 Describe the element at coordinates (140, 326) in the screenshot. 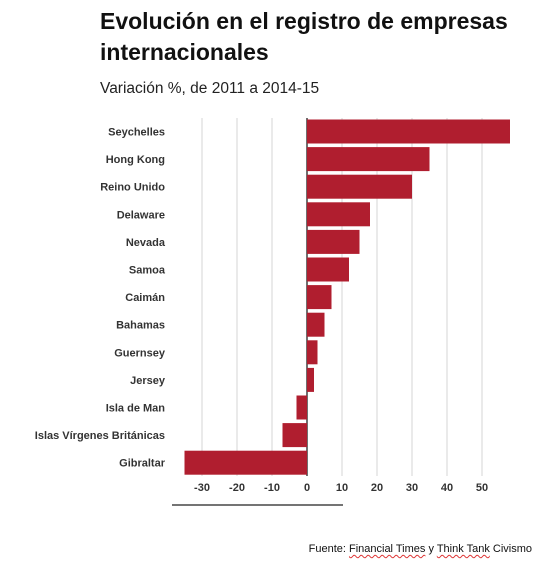

I see `category-label: Bahamas` at that location.